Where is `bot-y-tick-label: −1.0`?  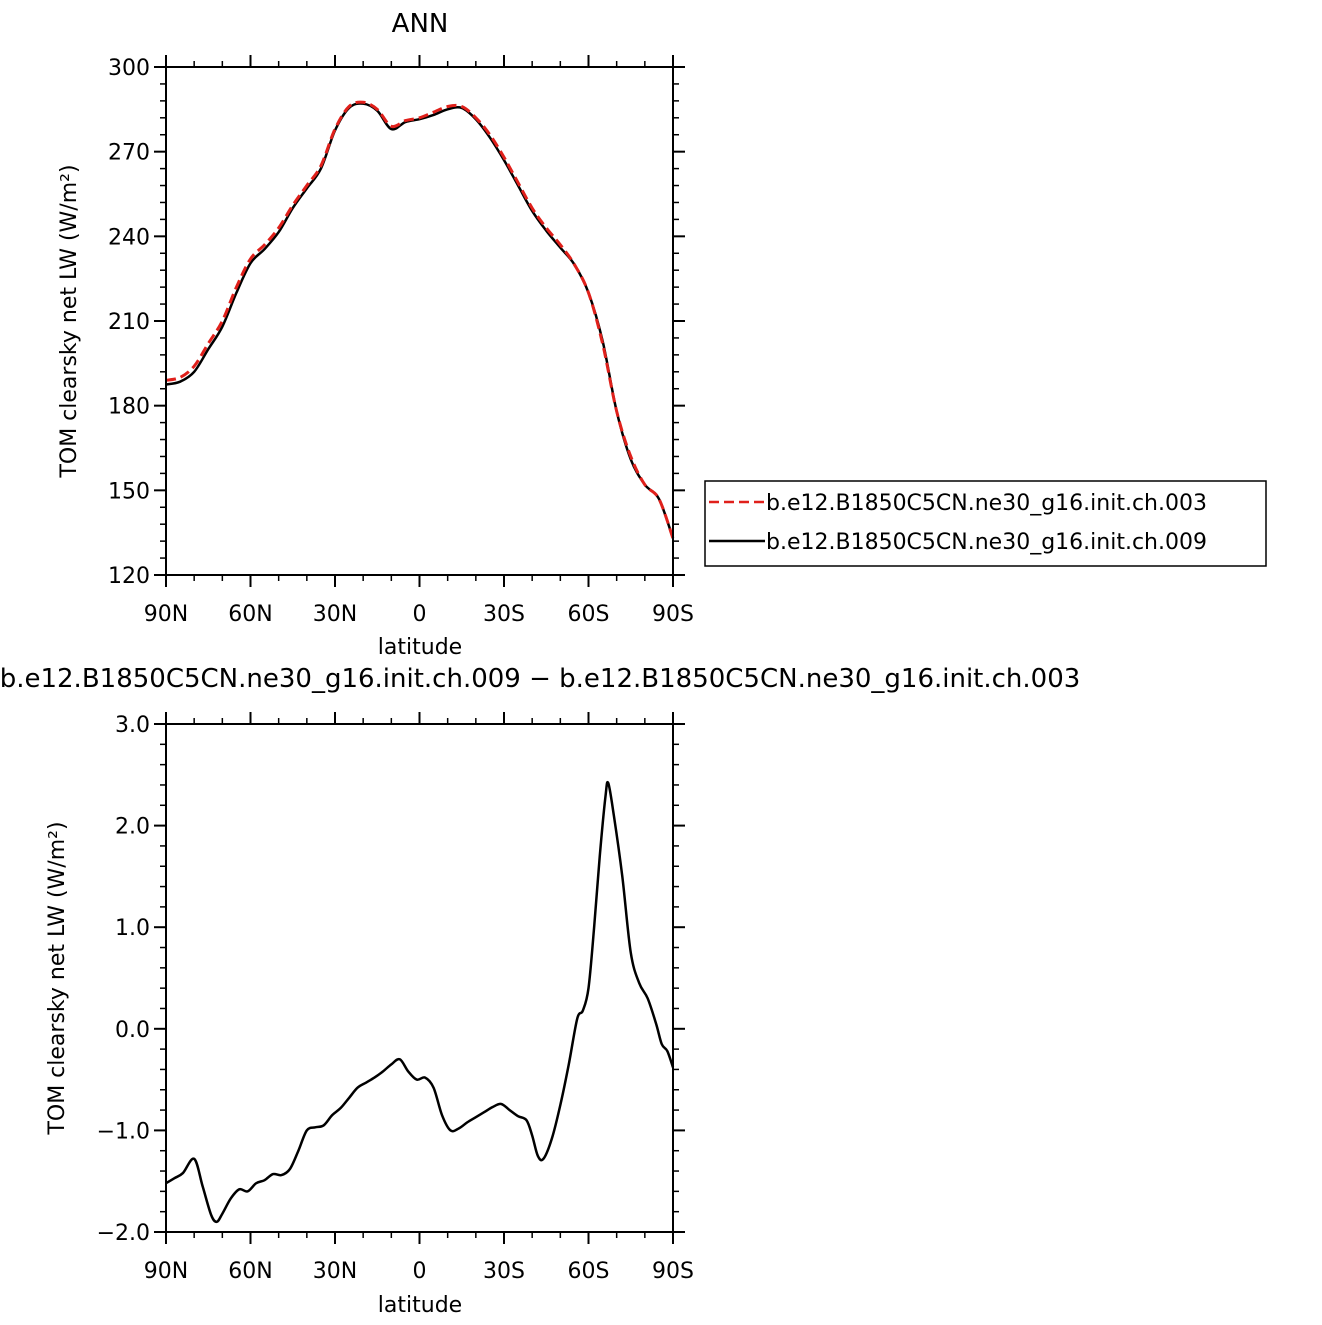 bot-y-tick-label: −1.0 is located at coordinates (123, 1131).